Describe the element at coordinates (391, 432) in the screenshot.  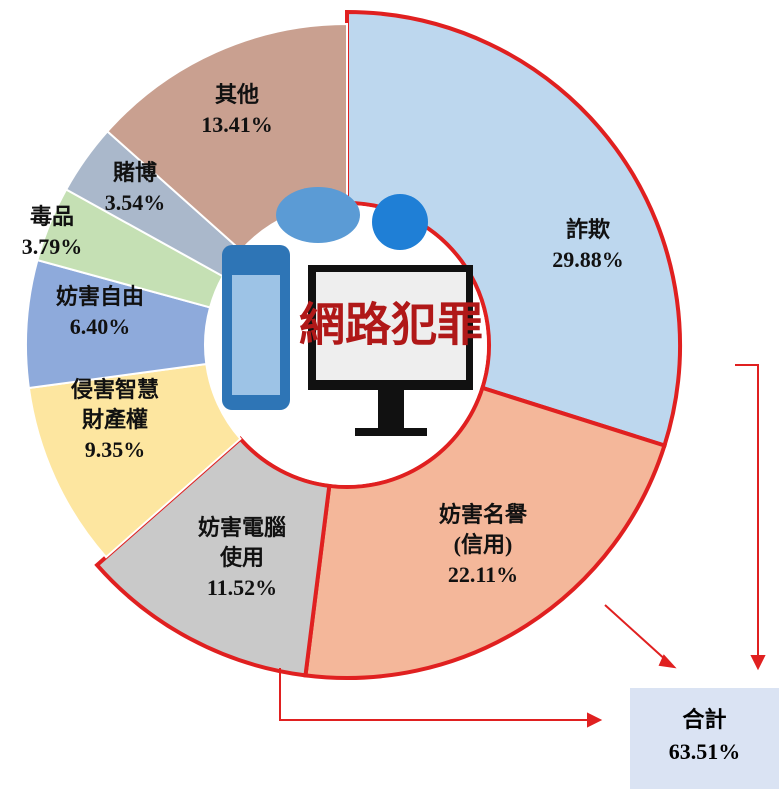
I see `monitor-base` at that location.